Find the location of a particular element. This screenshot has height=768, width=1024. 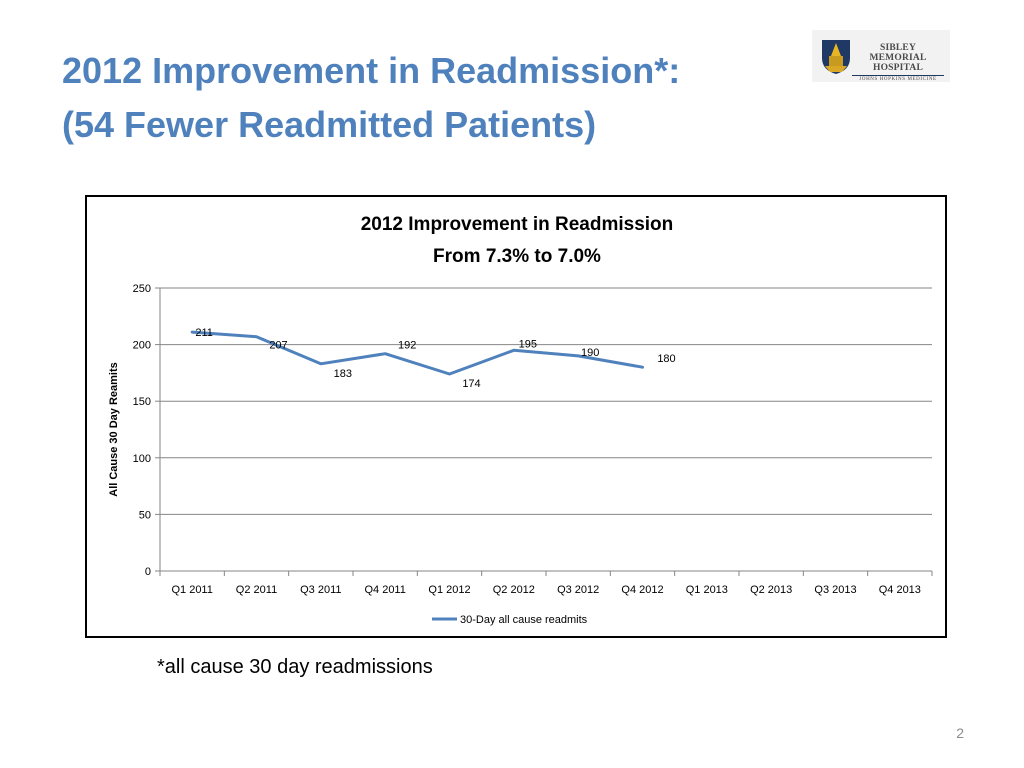

y-tick-label: 250 is located at coordinates (142, 289).